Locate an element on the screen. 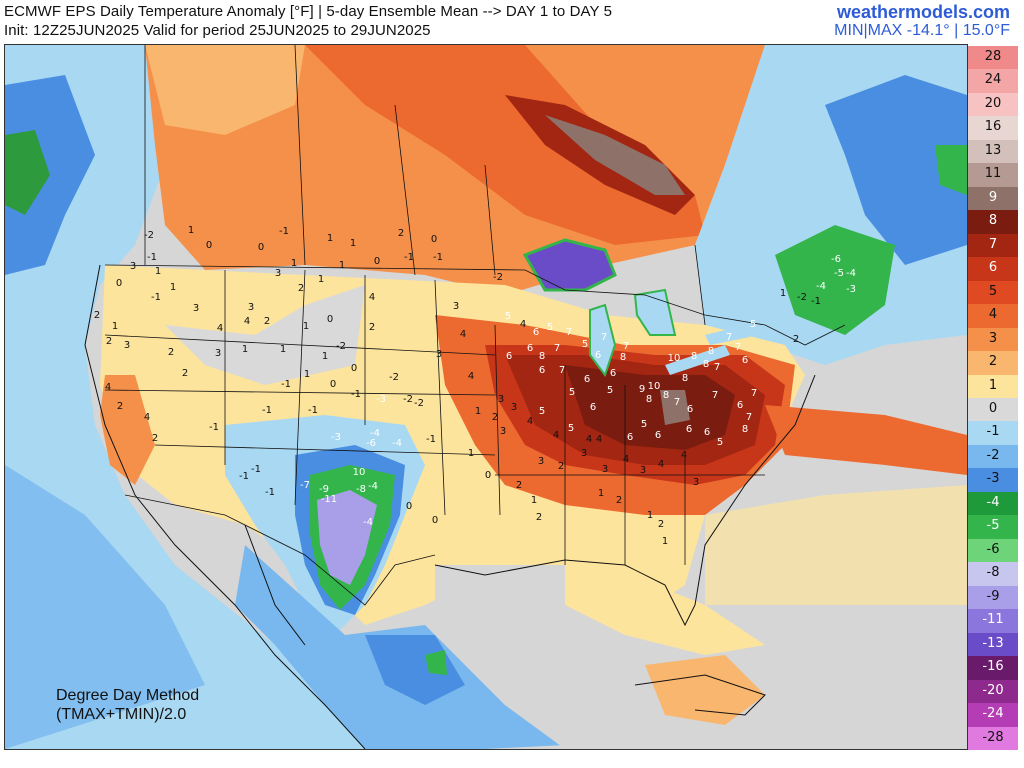  legend-entry: 2 is located at coordinates (993, 363).